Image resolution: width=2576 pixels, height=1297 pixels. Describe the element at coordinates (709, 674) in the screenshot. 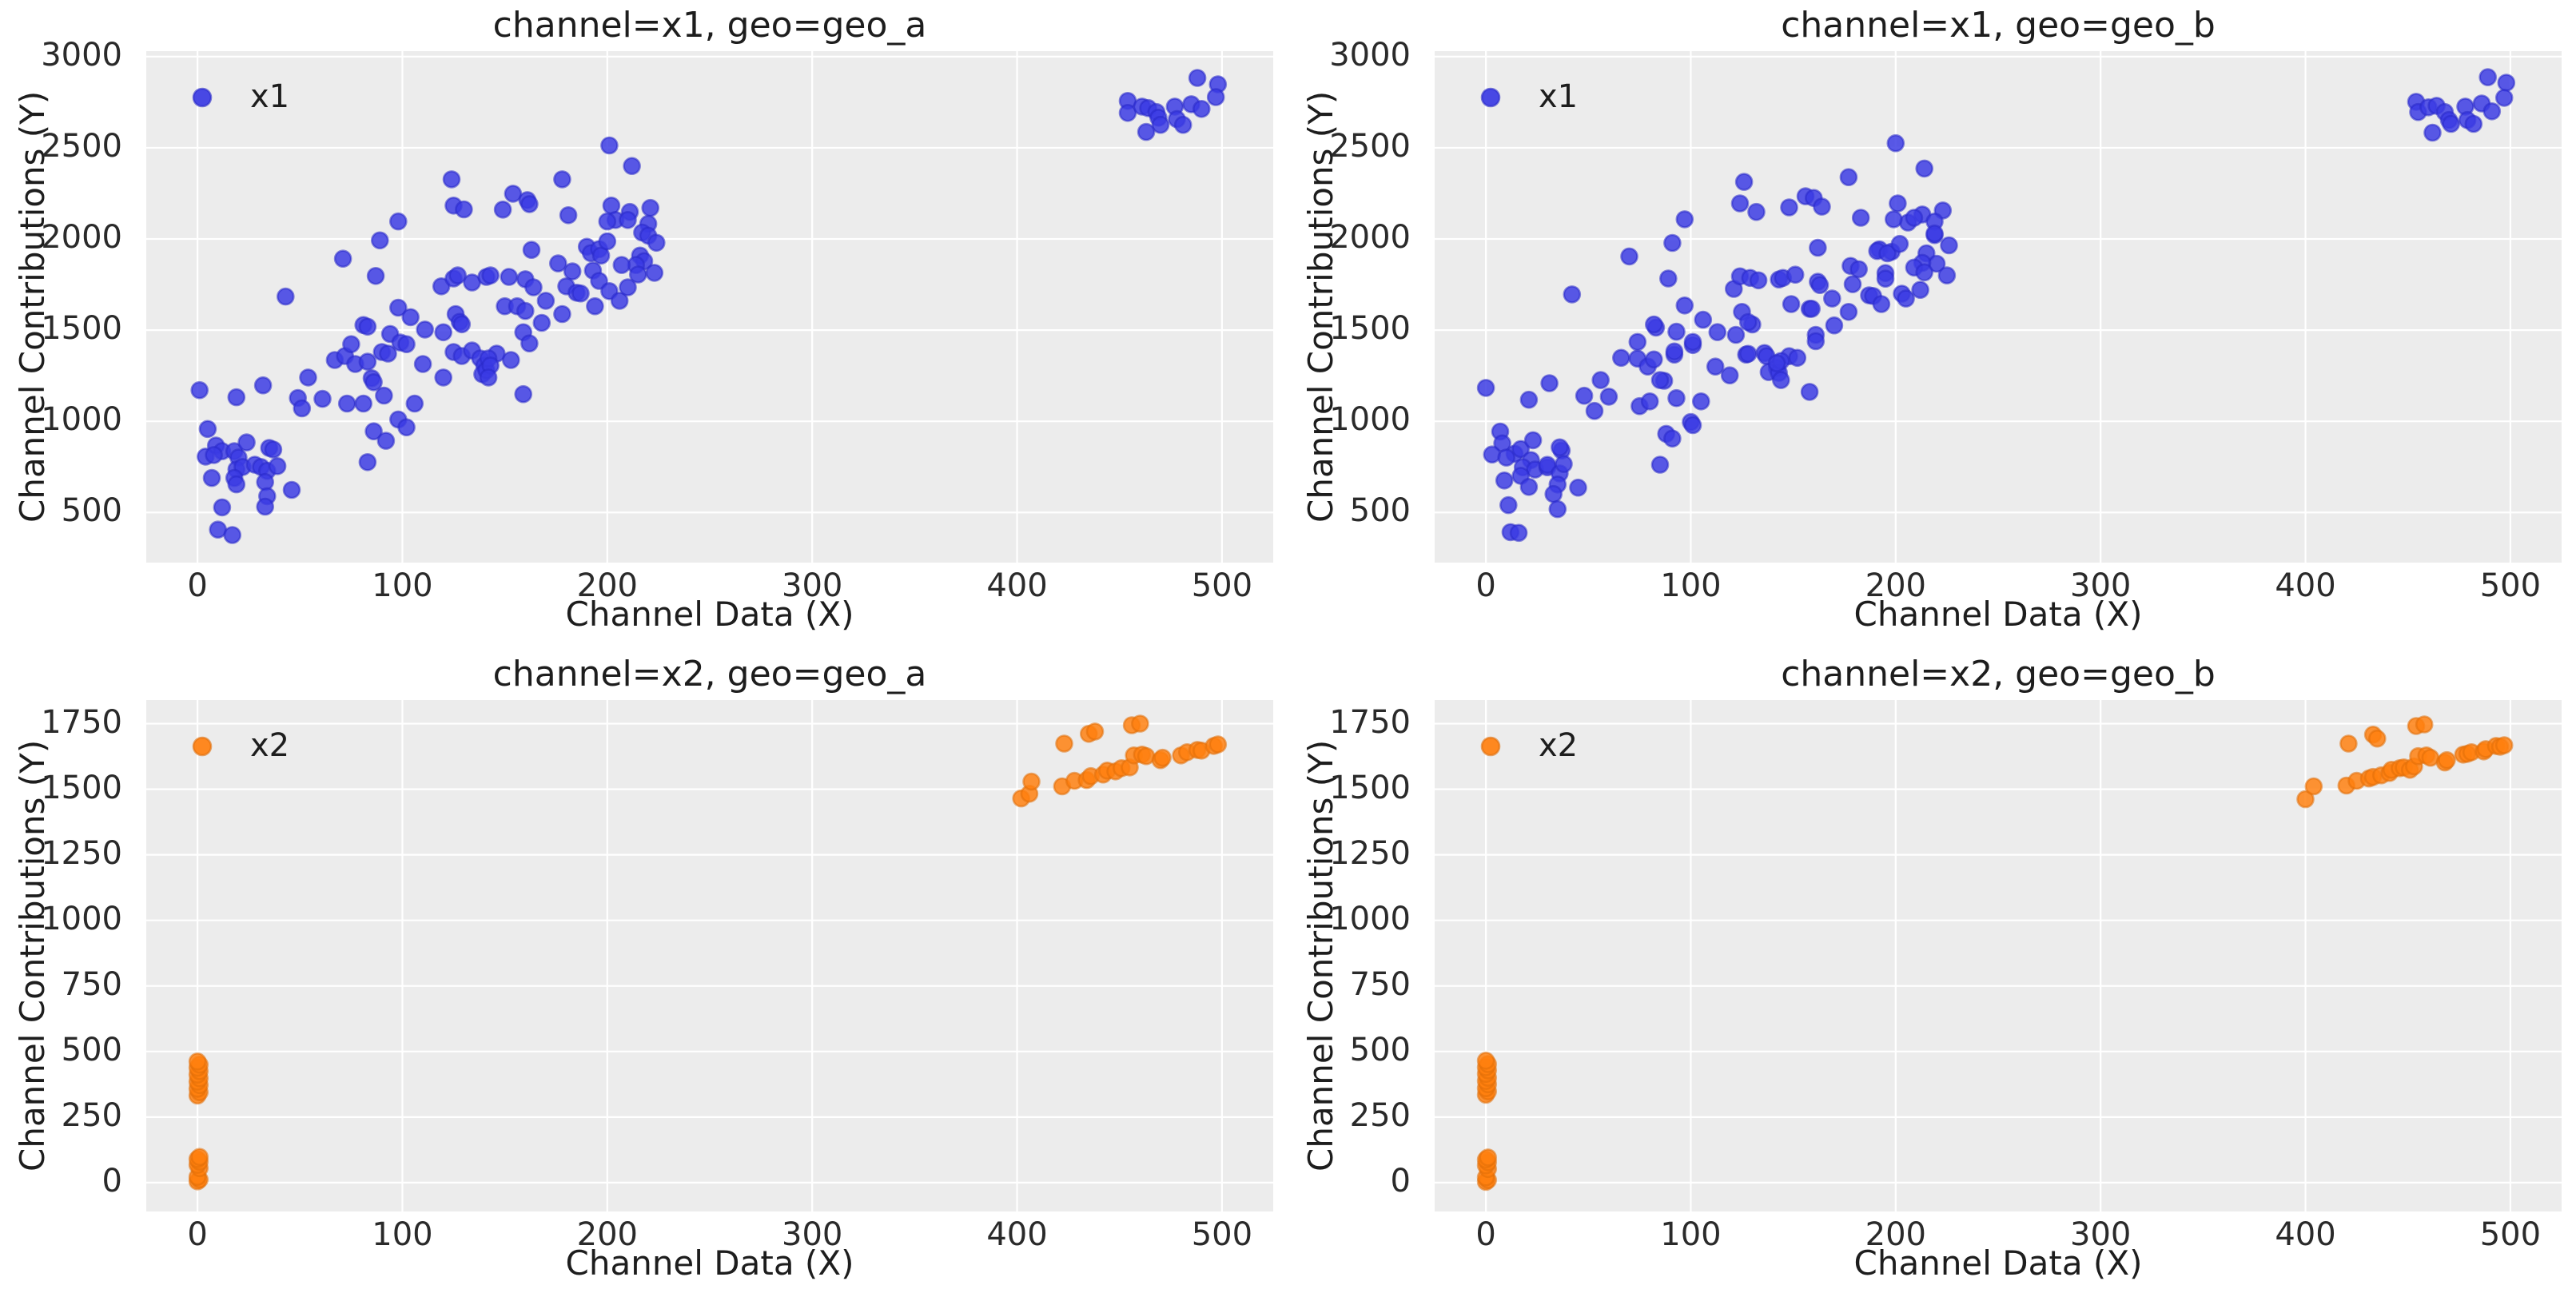

I see `panel-title: channel=x2, geo=geo_a` at that location.